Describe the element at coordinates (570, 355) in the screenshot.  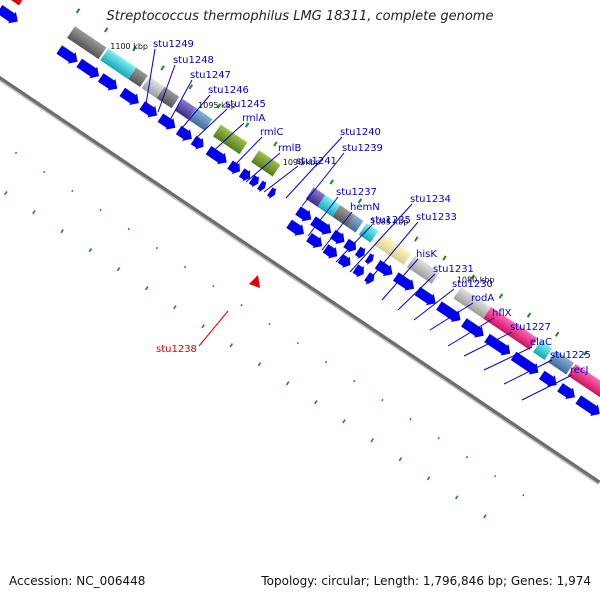
I see `gene-label: stu1225` at that location.